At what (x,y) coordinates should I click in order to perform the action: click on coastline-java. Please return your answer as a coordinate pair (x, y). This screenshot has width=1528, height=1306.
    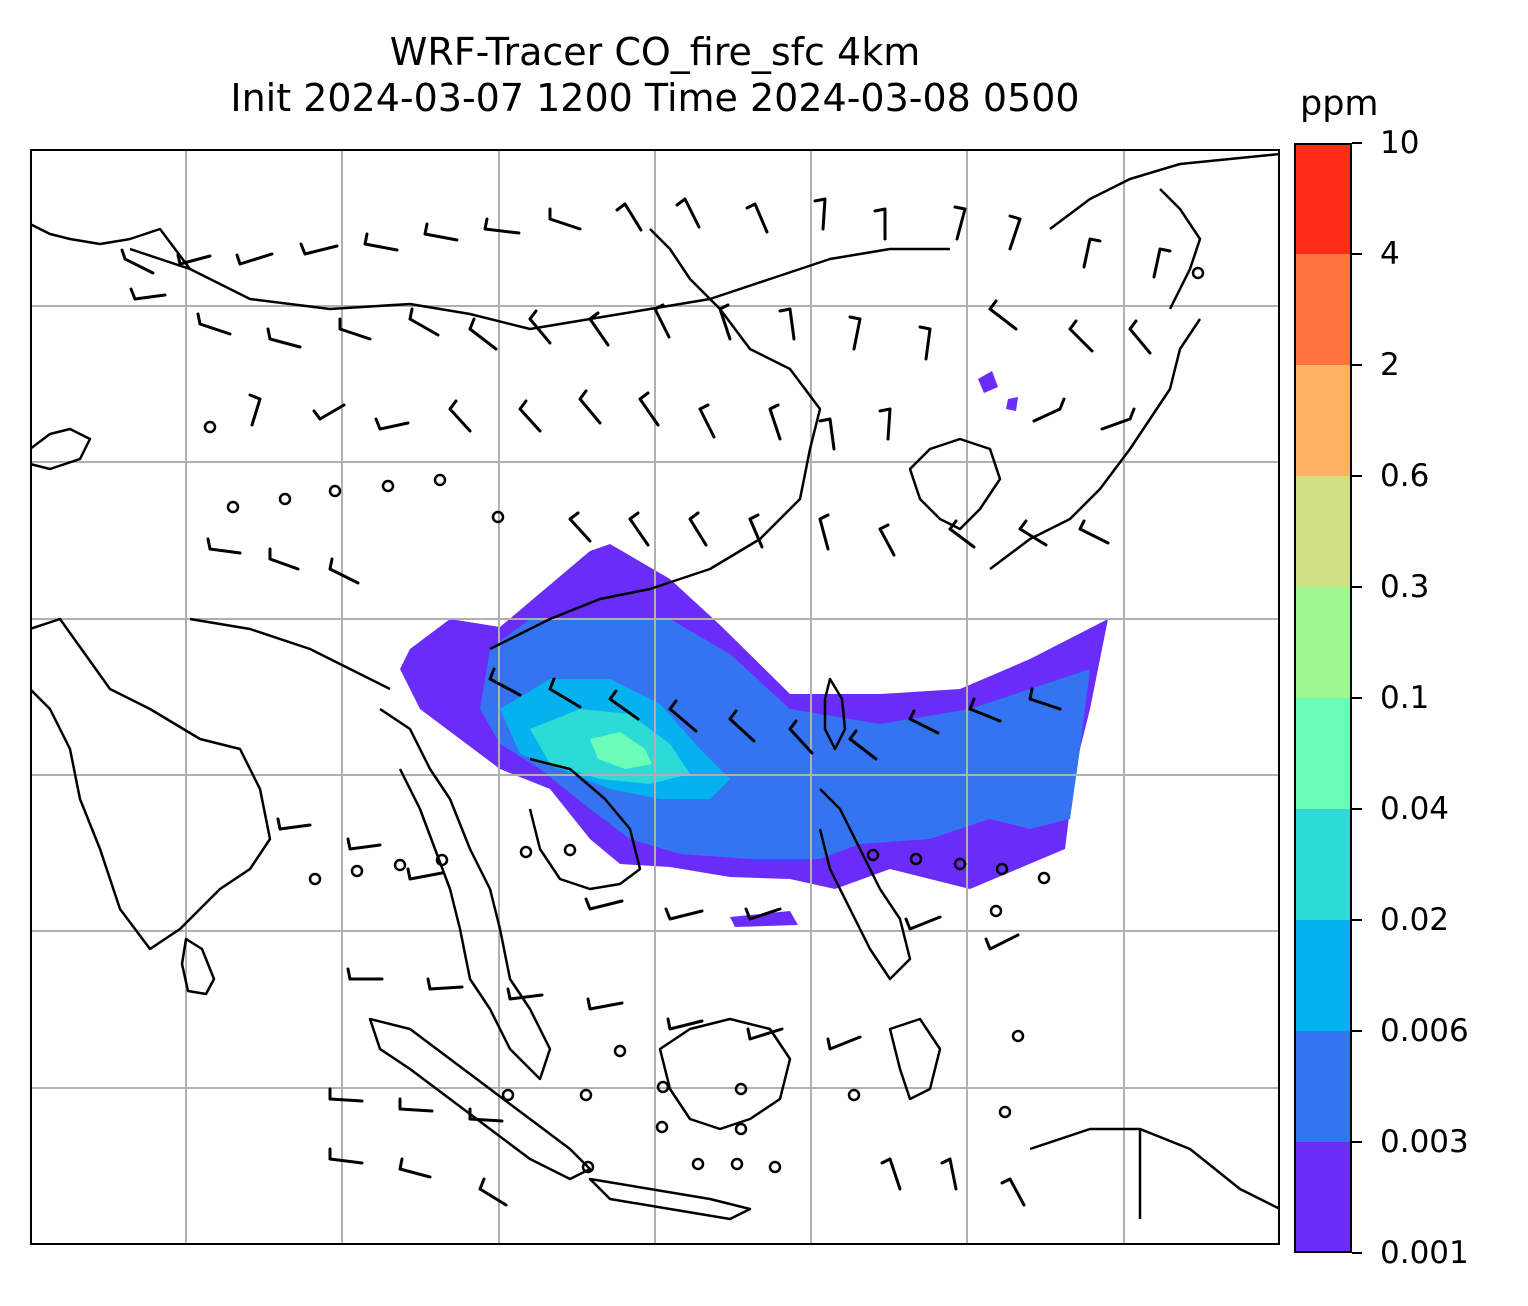
    Looking at the image, I should click on (670, 1199).